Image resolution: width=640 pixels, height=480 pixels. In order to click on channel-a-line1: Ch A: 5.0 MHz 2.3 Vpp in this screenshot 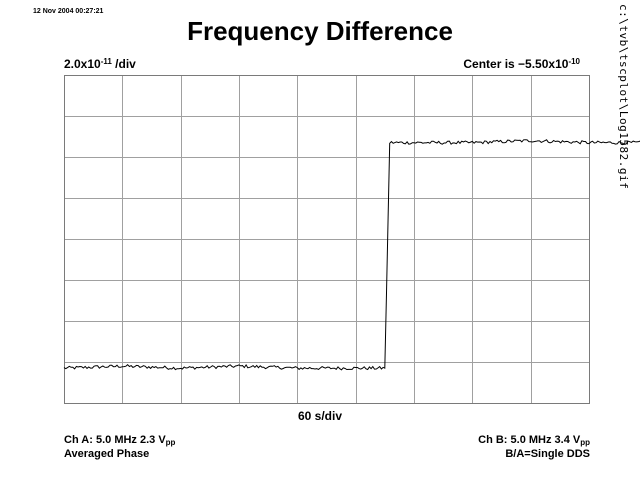, I will do `click(119, 440)`.